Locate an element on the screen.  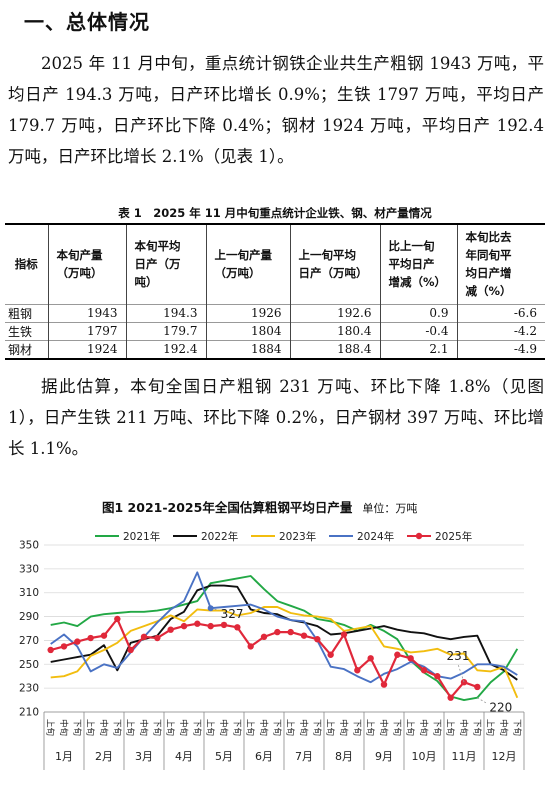
legend-label: 2025年 is located at coordinates (453, 536).